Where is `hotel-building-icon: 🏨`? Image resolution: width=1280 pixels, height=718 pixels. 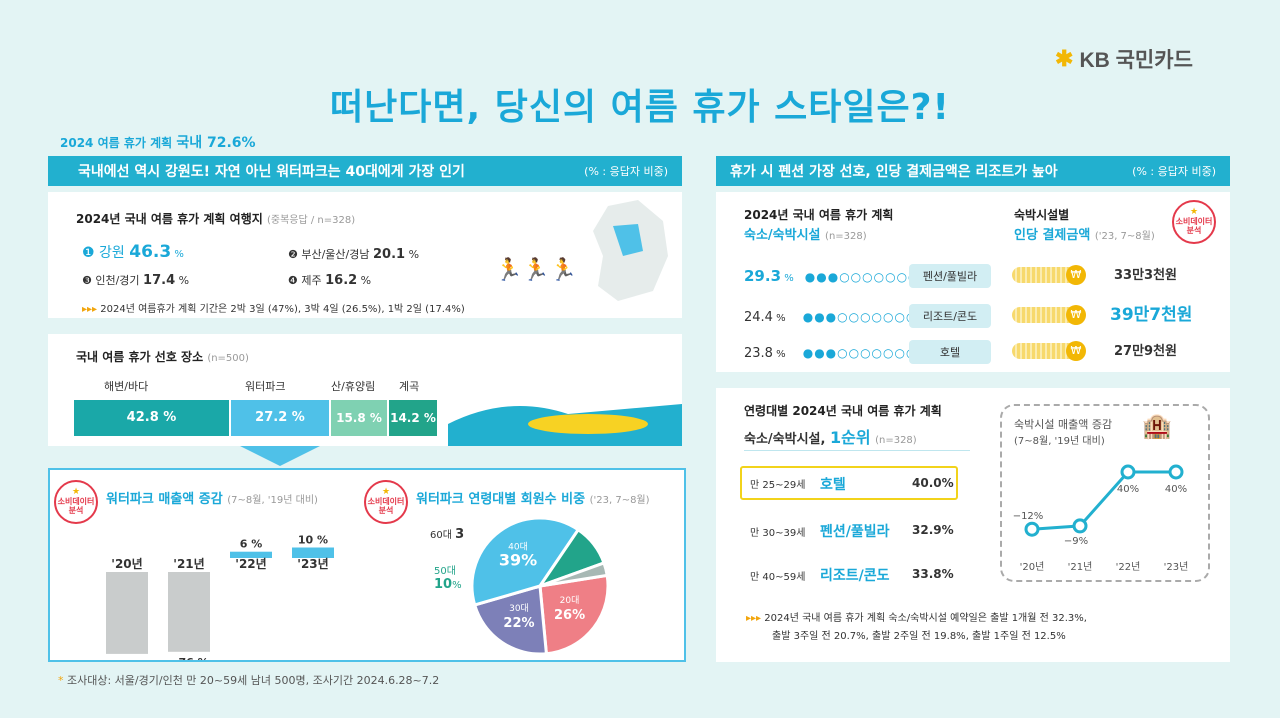 hotel-building-icon: 🏨 is located at coordinates (1157, 426).